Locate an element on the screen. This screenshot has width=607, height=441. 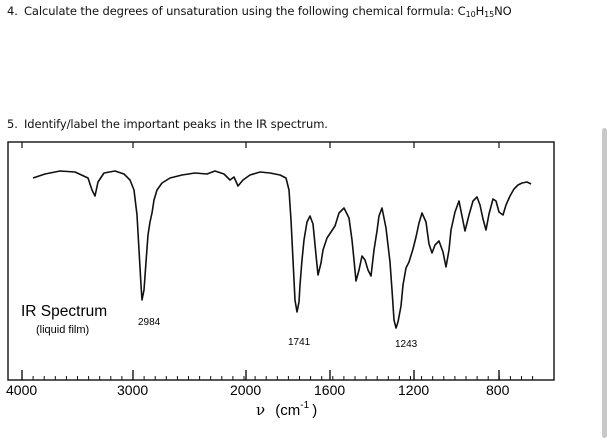
tick-label-800: 800 is located at coordinates (498, 390).